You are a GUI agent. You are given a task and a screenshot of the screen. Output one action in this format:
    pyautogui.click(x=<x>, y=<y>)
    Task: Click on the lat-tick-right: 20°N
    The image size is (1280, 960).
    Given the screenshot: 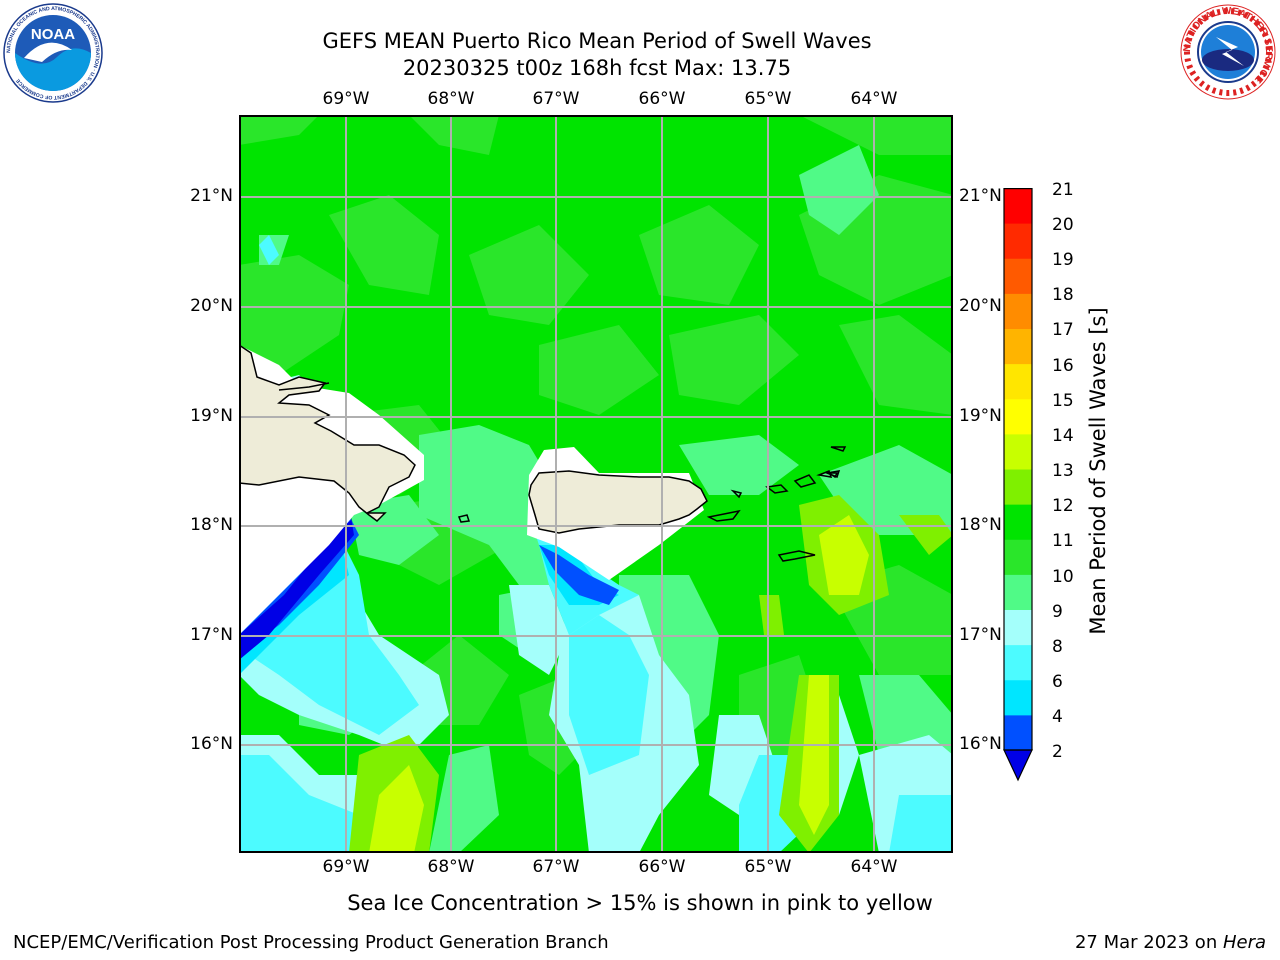 What is the action you would take?
    pyautogui.click(x=980, y=306)
    